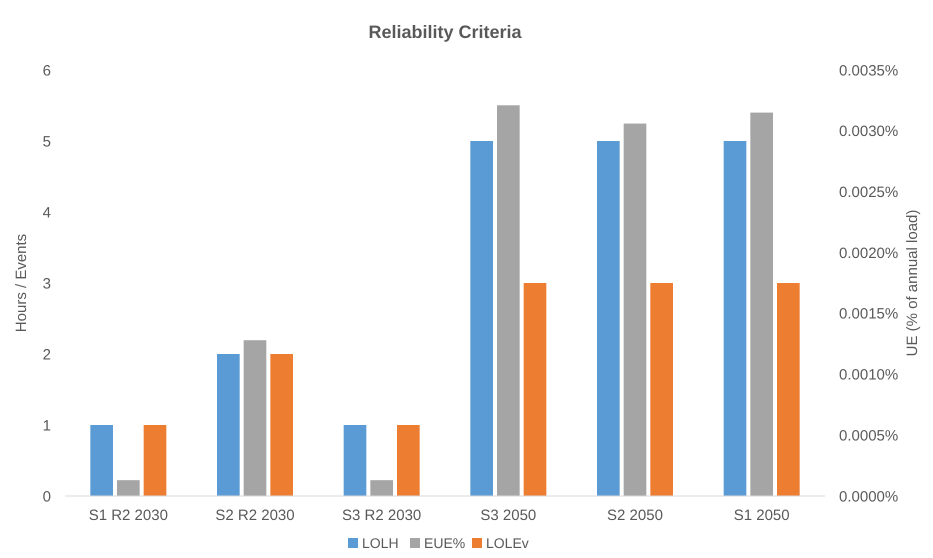  I want to click on y2-tick-label: 0.0005%, so click(868, 435).